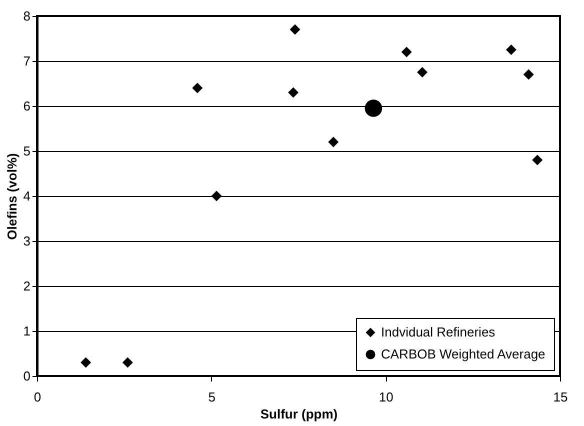  I want to click on y-tick-label: 4, so click(26, 196).